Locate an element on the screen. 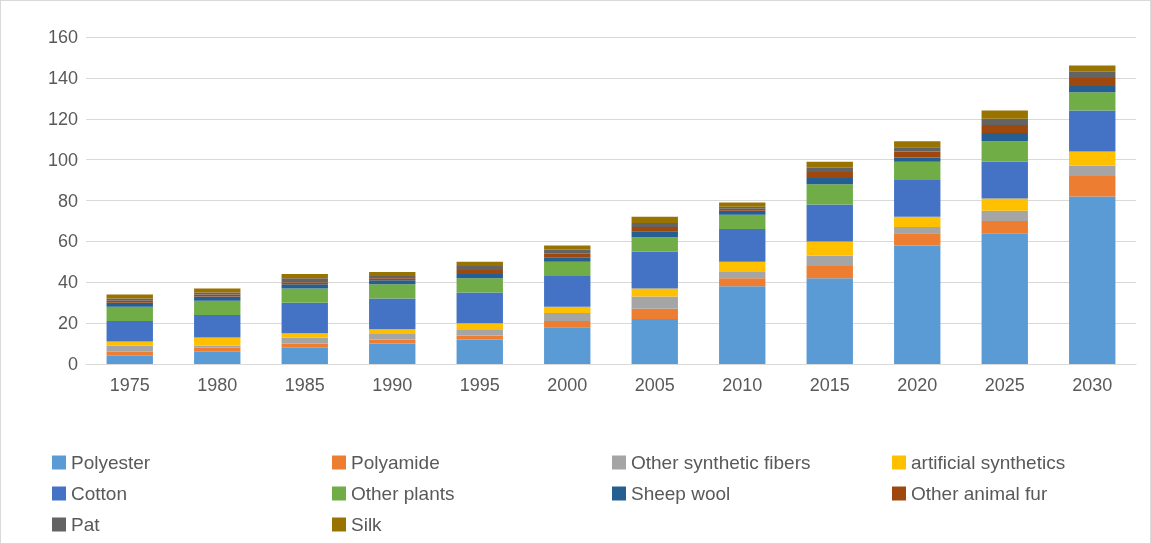 The width and height of the screenshot is (1151, 544). legend-label: Polyester is located at coordinates (111, 462).